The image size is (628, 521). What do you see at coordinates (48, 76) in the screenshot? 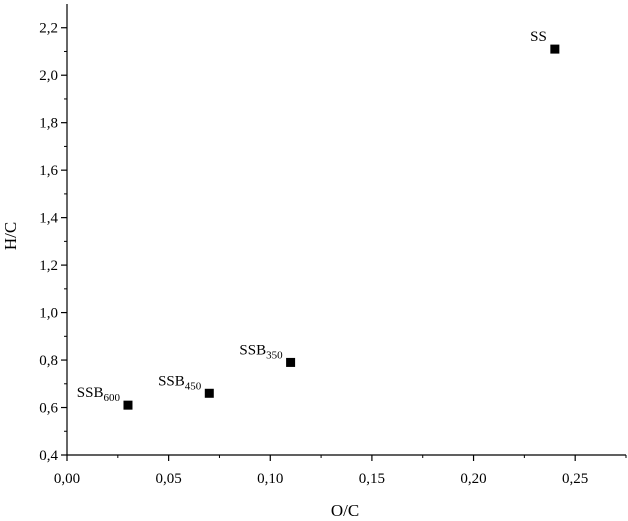
I see `y-tick-label: 2,0` at bounding box center [48, 76].